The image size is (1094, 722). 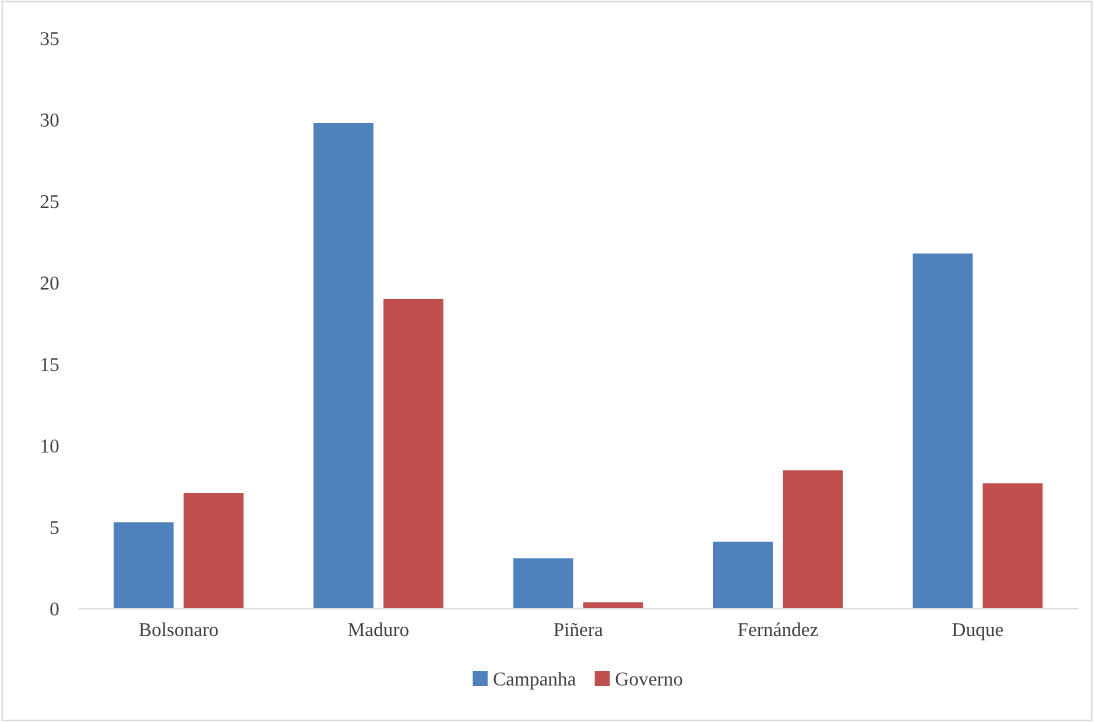 I want to click on y-tick-label: 0, so click(x=54, y=609).